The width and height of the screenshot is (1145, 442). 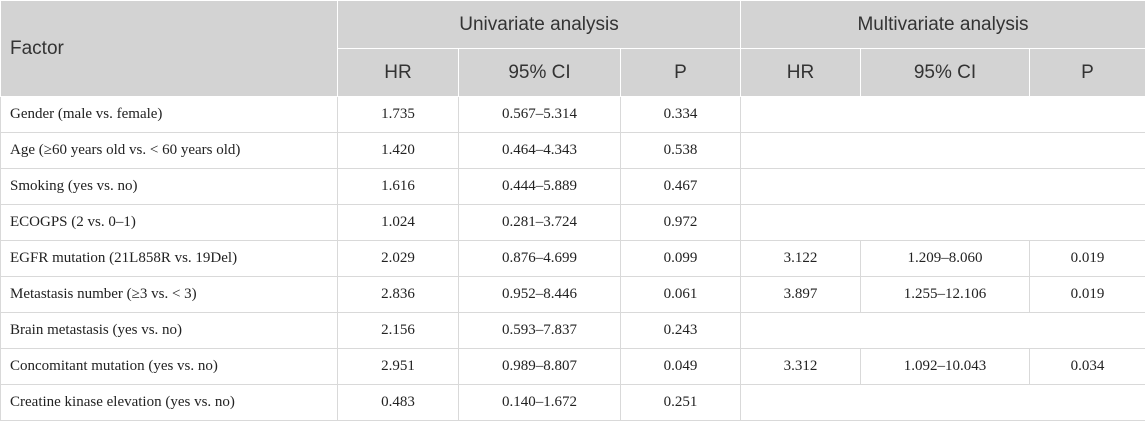 I want to click on row-factor: Gender (male vs. female), so click(x=169, y=114).